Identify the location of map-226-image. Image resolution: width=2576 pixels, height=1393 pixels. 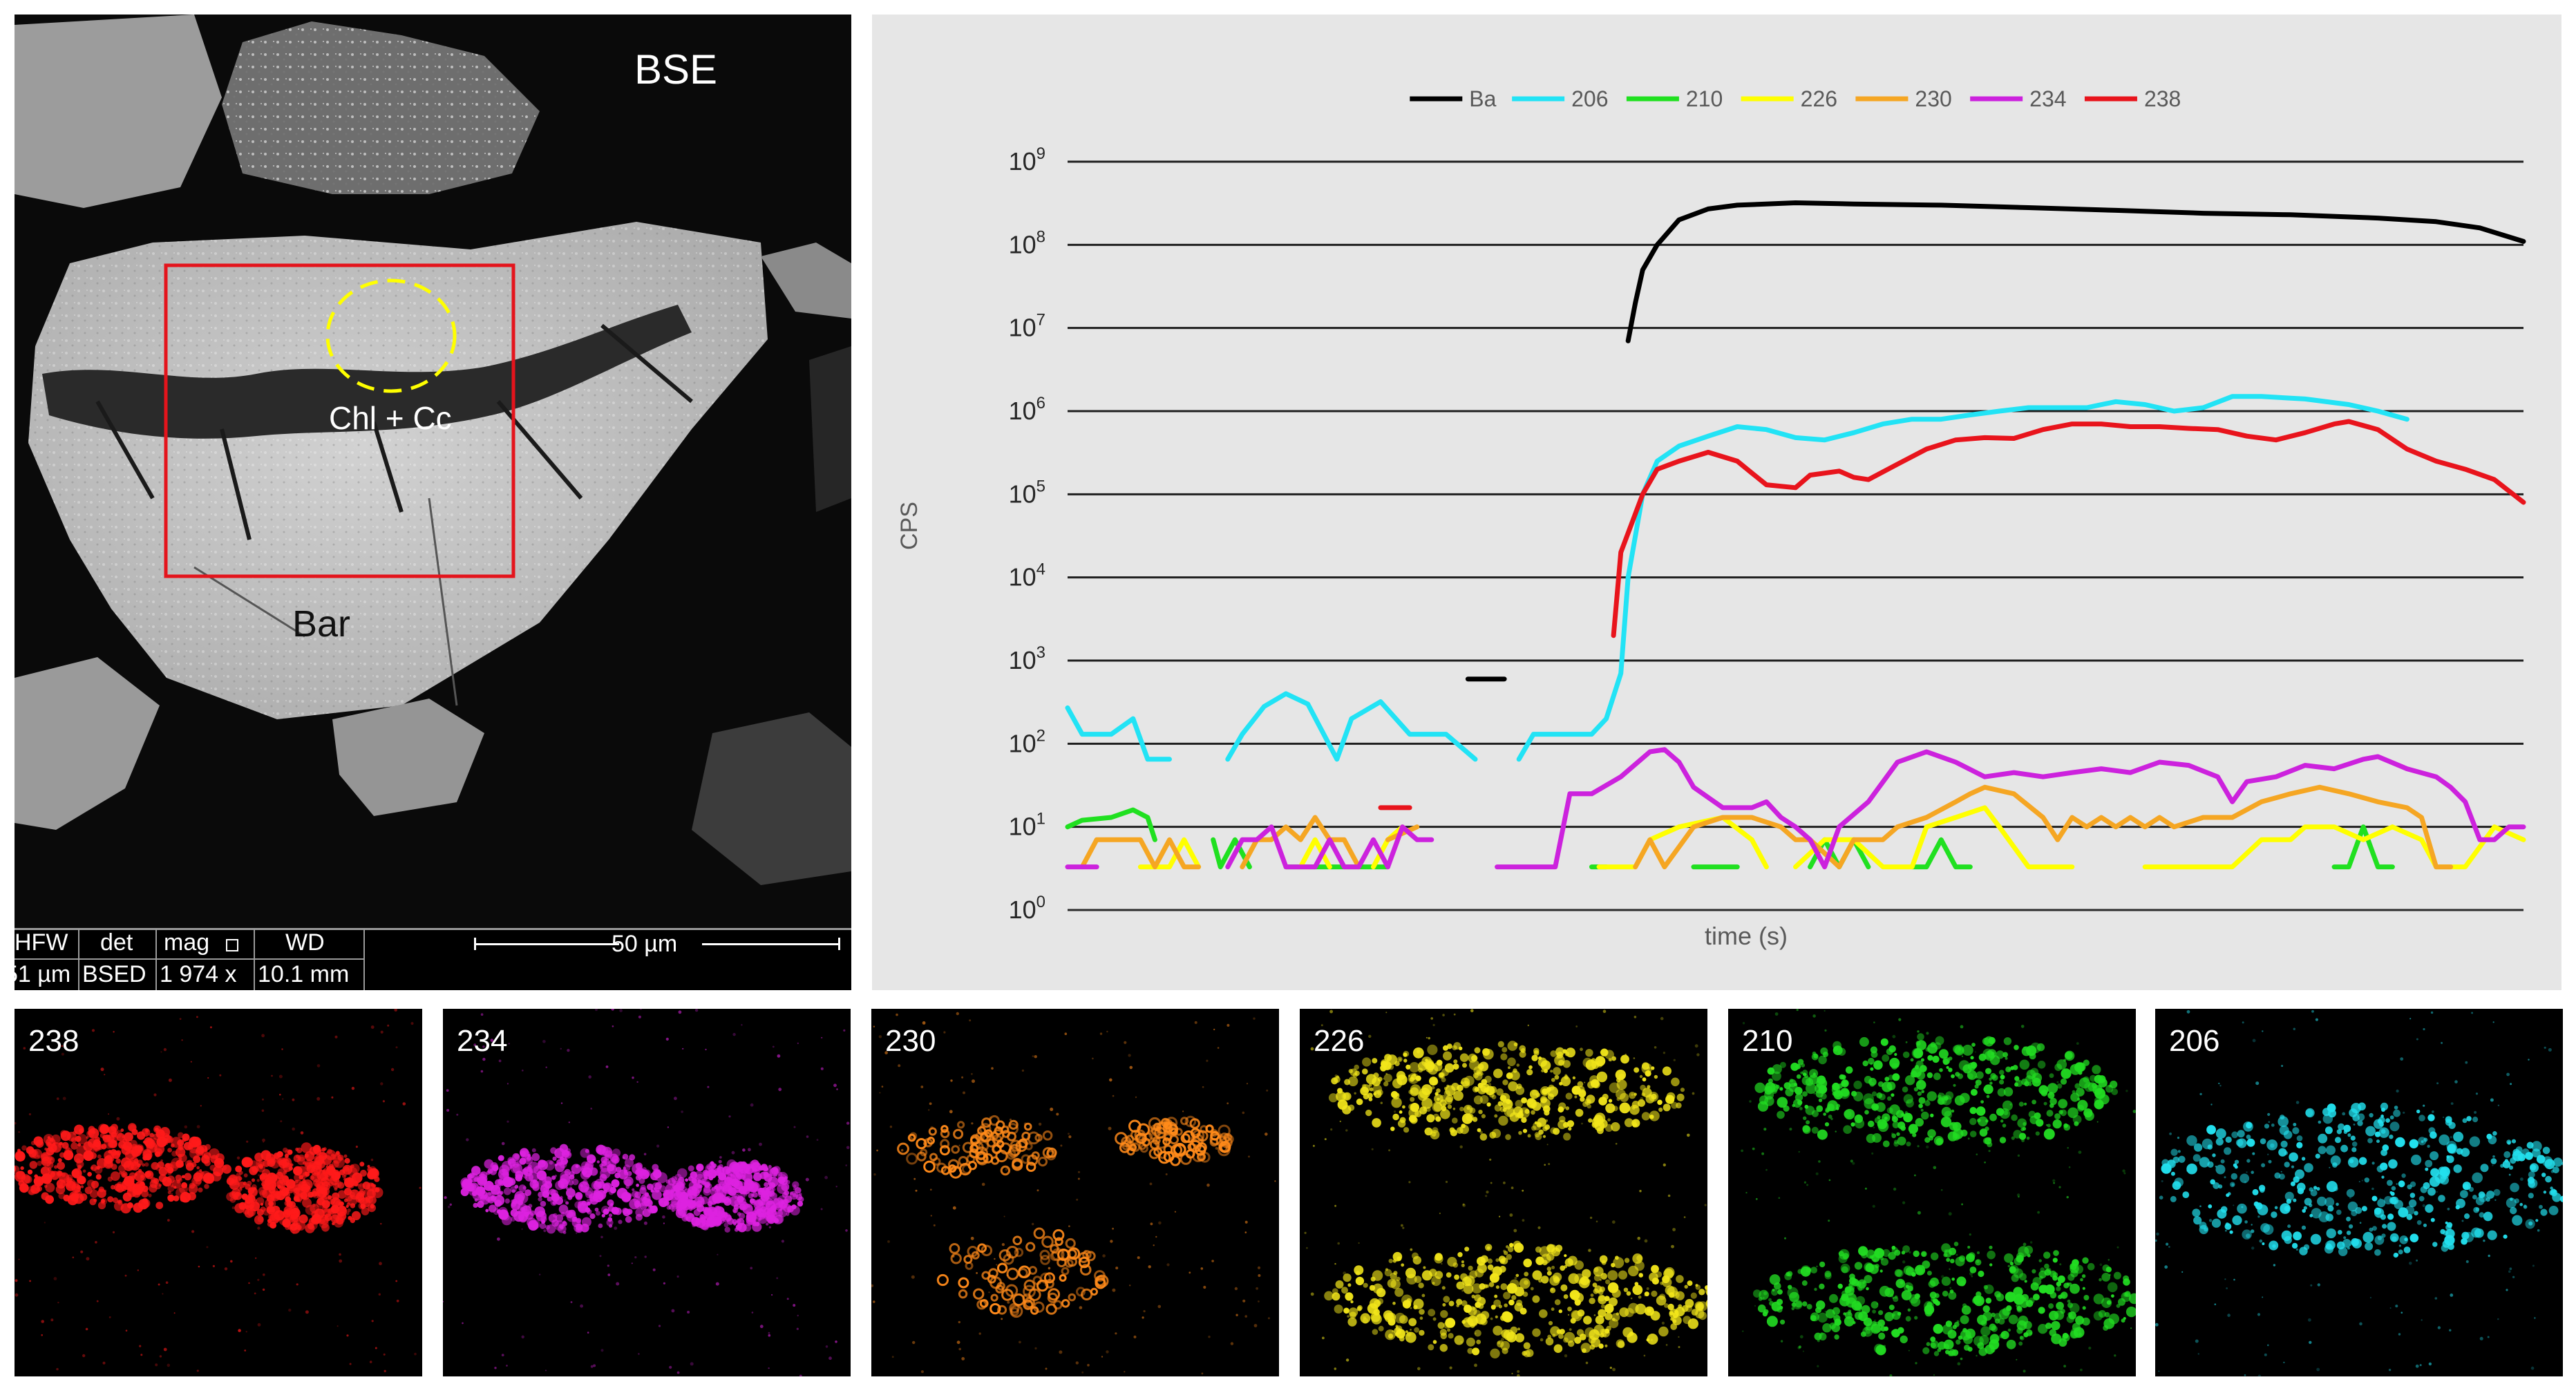
(1503, 1192).